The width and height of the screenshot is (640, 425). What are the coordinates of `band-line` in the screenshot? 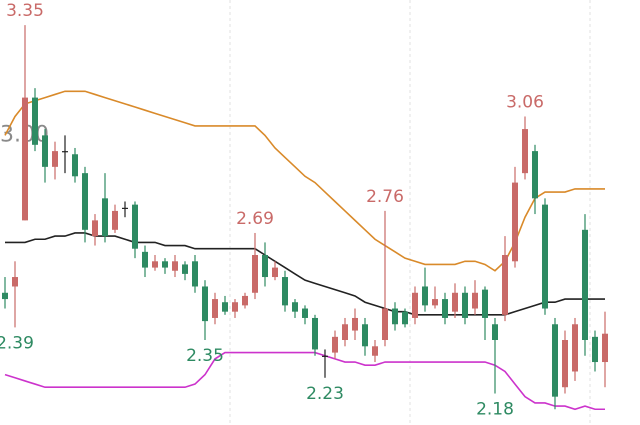 It's located at (304, 381).